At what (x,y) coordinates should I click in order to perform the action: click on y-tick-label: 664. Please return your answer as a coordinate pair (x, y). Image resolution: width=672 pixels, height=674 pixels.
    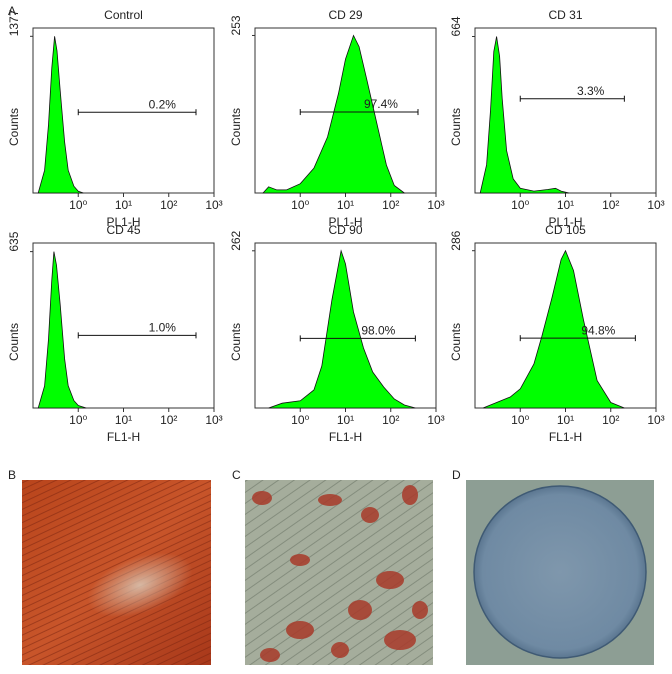
    Looking at the image, I should click on (456, 26).